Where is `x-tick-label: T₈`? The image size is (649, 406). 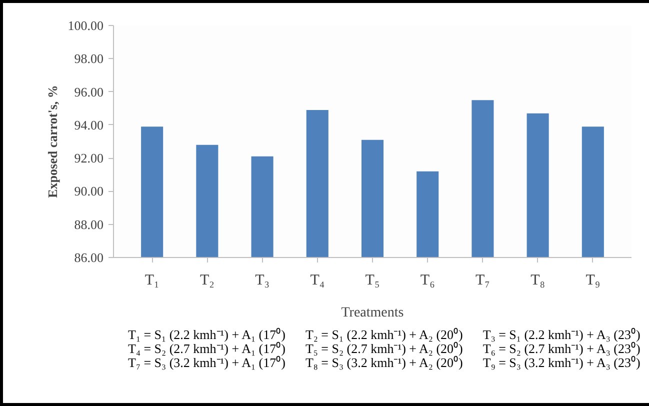 x-tick-label: T₈ is located at coordinates (538, 280).